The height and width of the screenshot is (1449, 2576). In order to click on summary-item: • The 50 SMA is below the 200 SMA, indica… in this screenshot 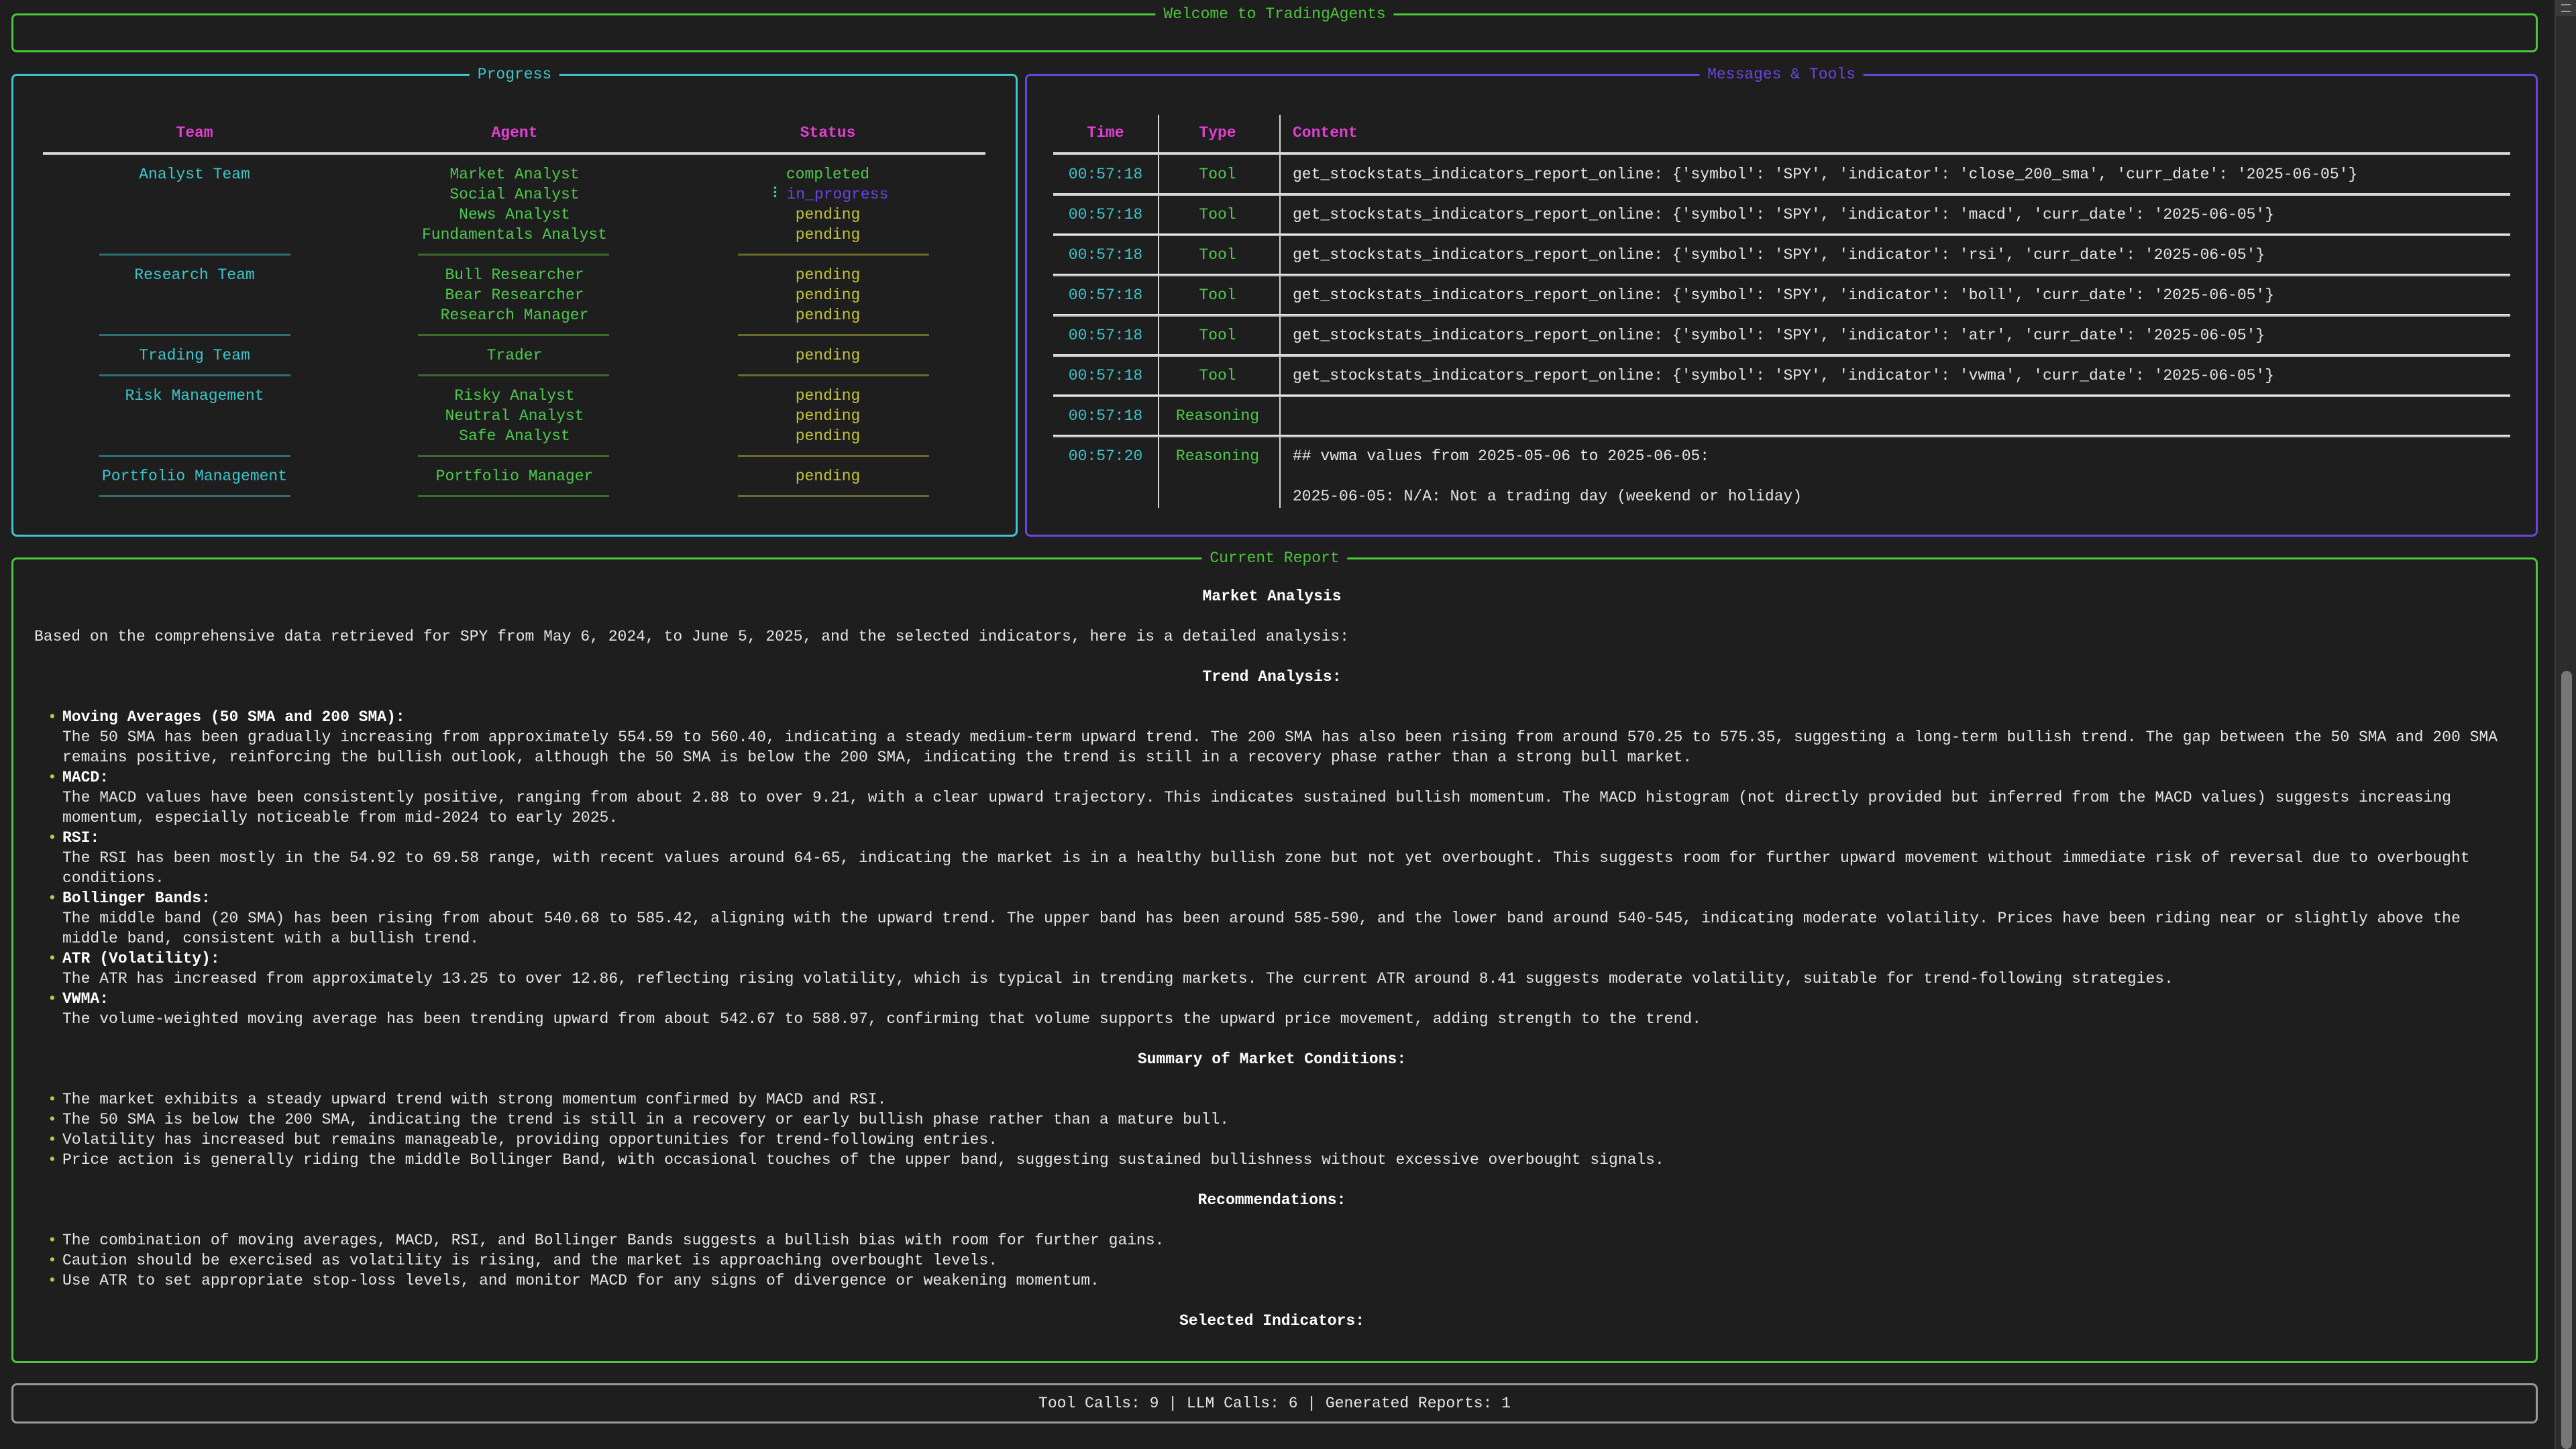, I will do `click(1272, 1120)`.